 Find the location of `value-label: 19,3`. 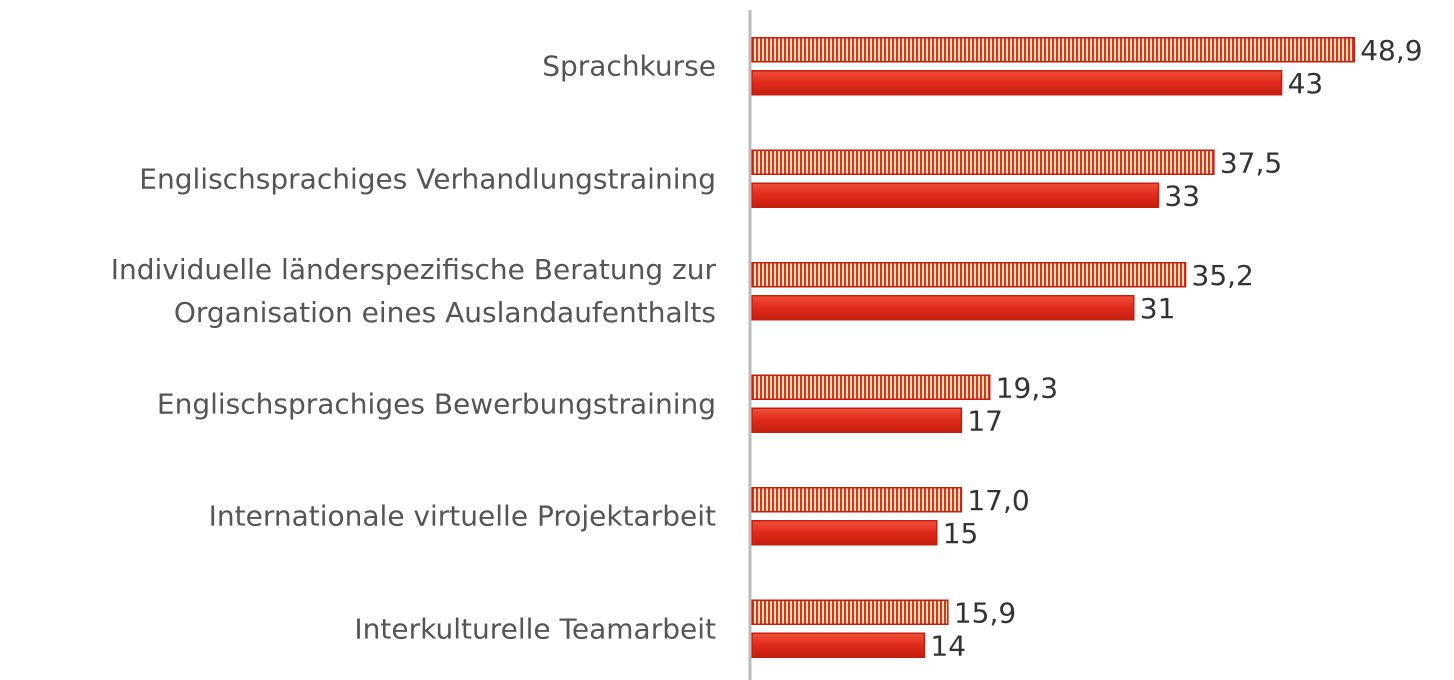

value-label: 19,3 is located at coordinates (1027, 387).